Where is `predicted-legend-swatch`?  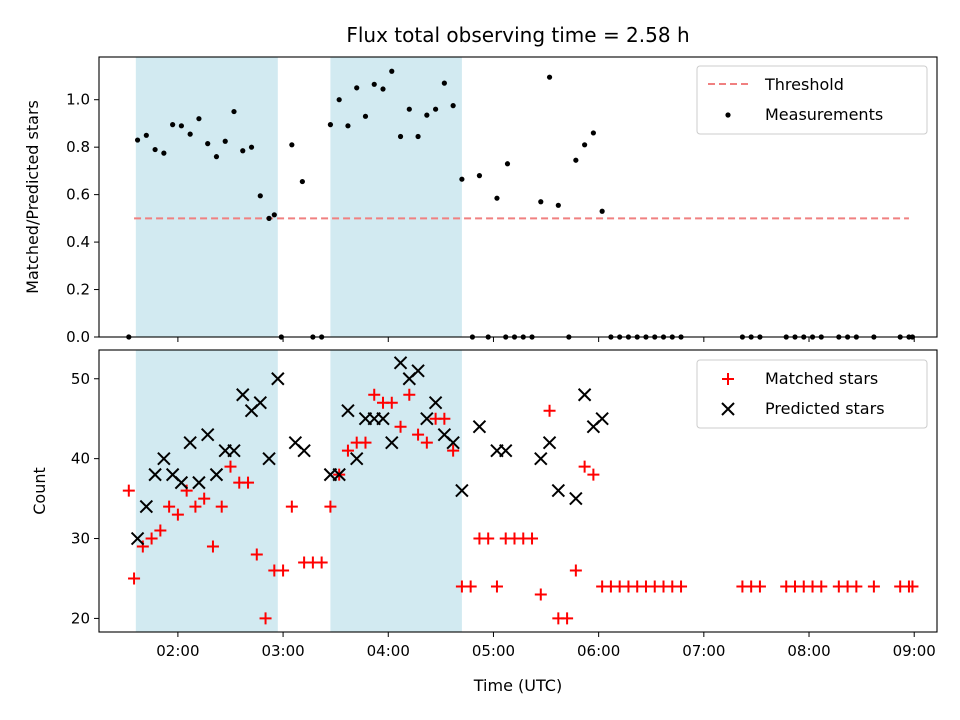 predicted-legend-swatch is located at coordinates (728, 409).